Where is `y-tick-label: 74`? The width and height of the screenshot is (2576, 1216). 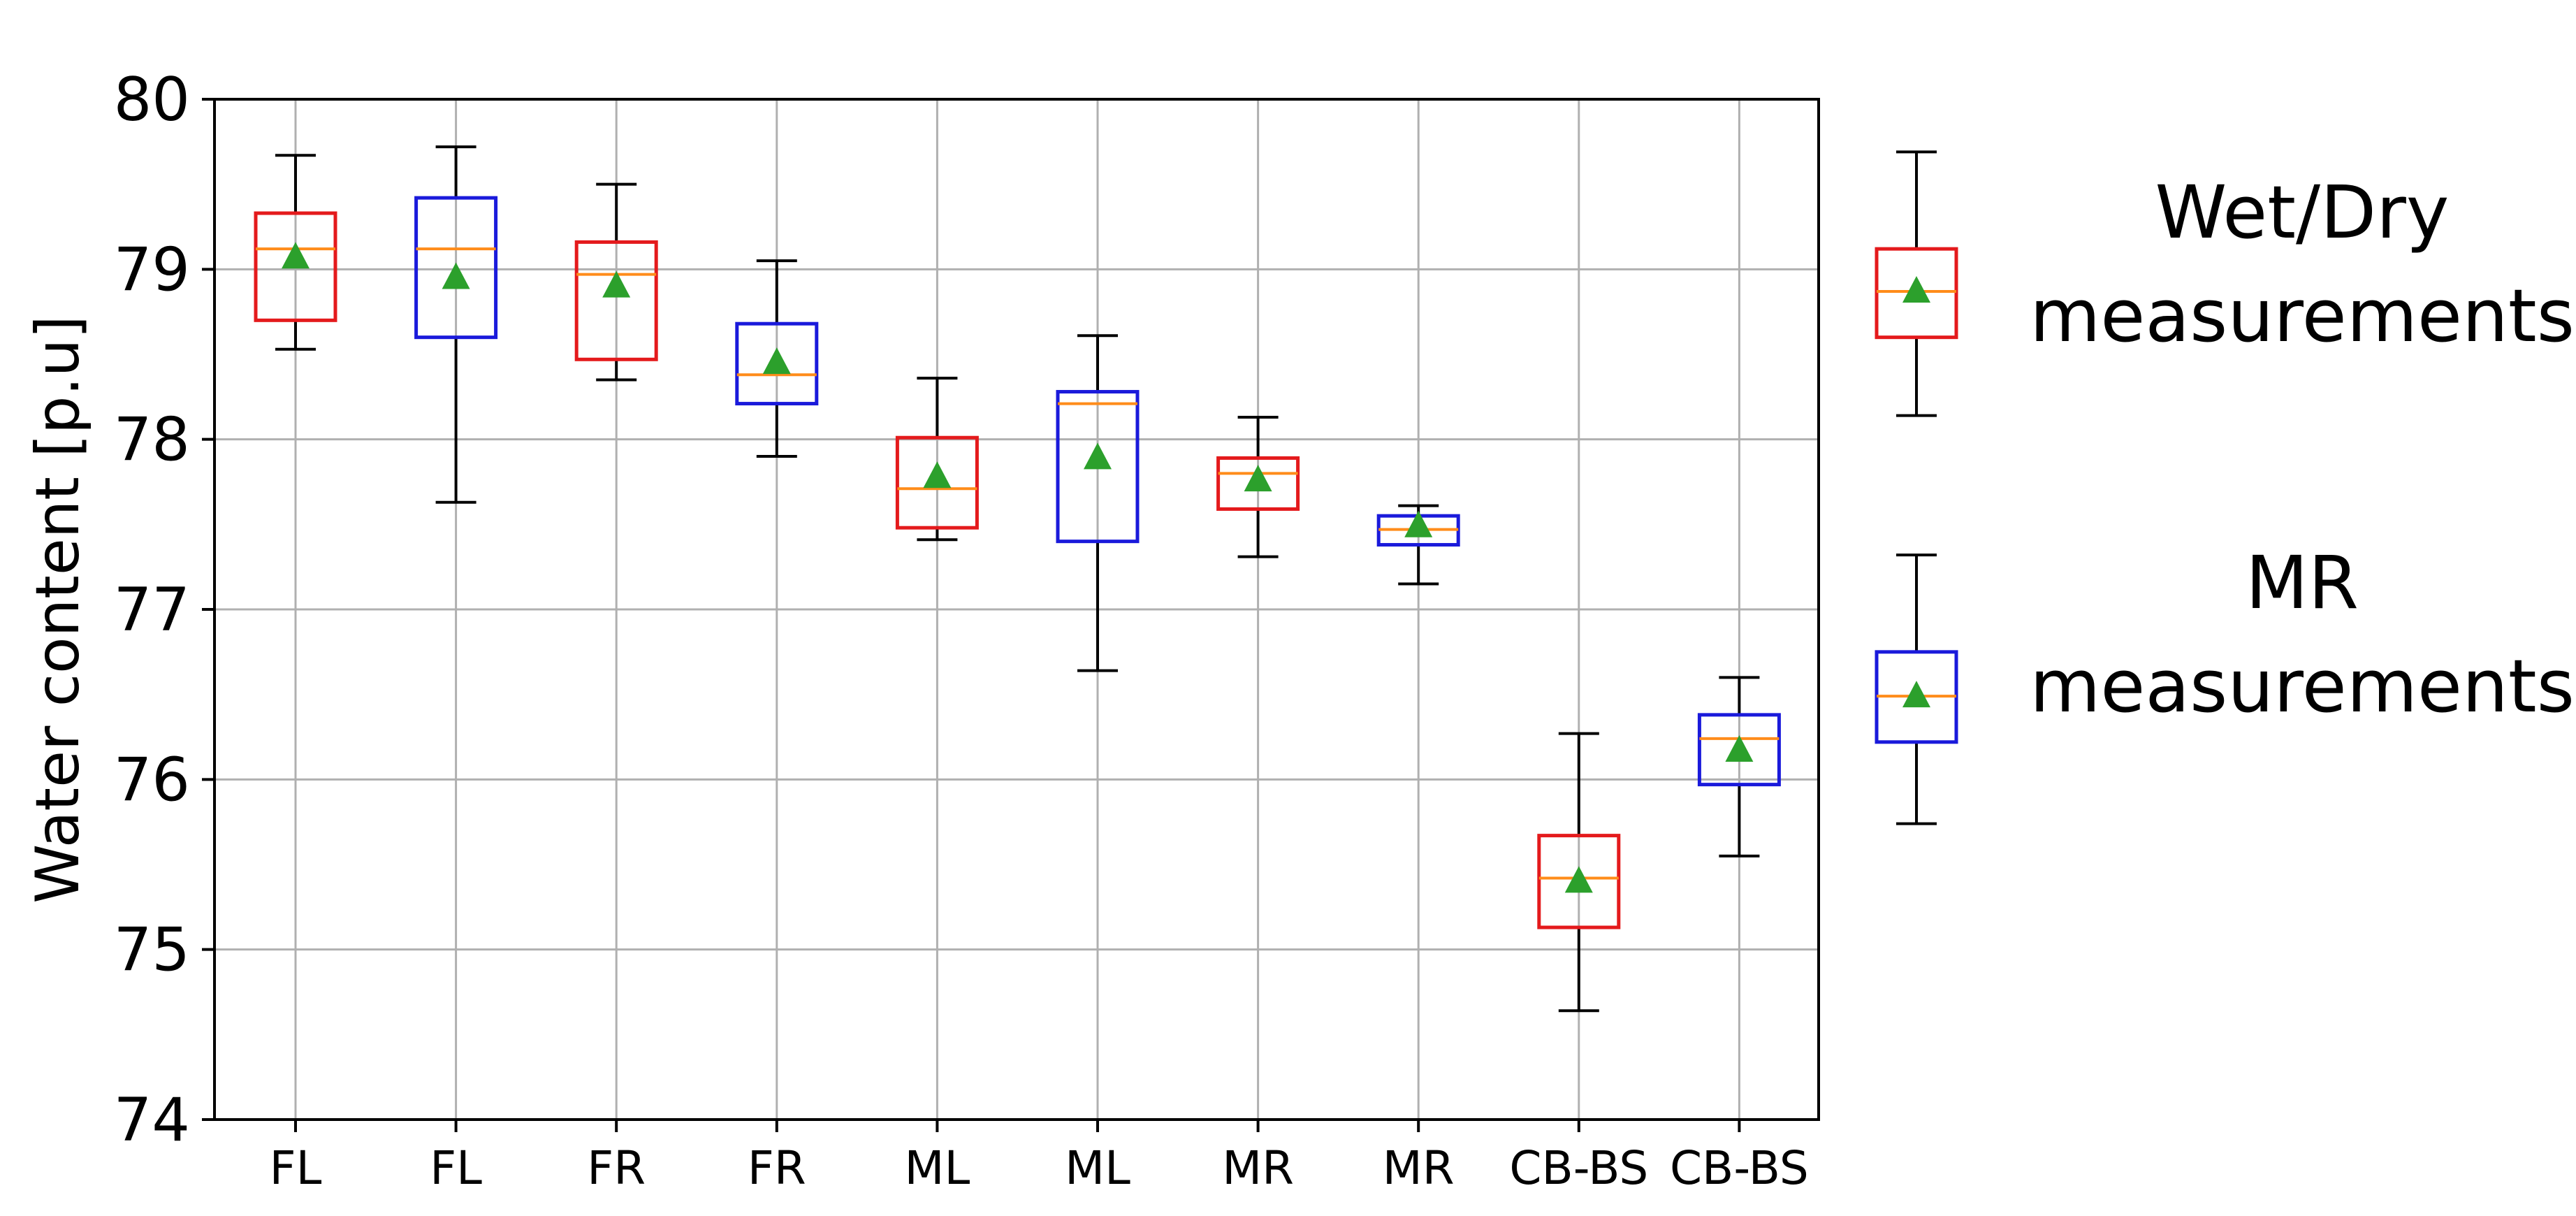 y-tick-label: 74 is located at coordinates (152, 1120).